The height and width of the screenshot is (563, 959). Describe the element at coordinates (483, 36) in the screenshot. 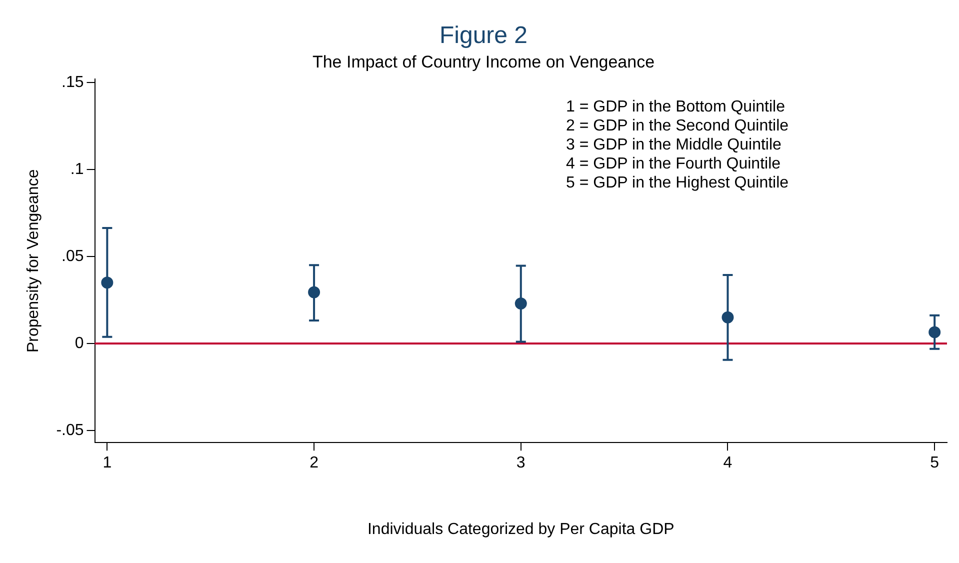

I see `chart-title: Figure 2` at that location.